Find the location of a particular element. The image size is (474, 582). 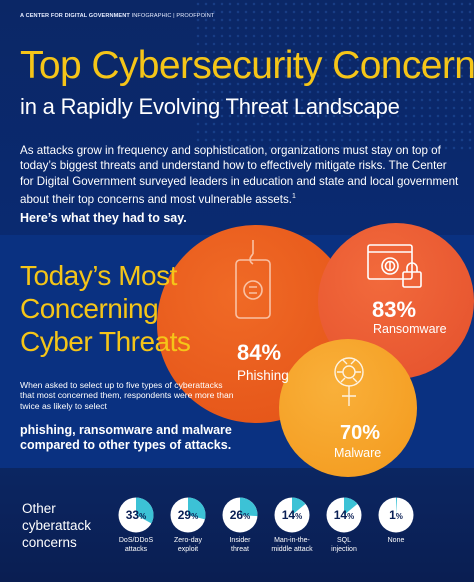

concerns-title: Today’s Most Concerning Cyber Threats is located at coordinates (105, 308).